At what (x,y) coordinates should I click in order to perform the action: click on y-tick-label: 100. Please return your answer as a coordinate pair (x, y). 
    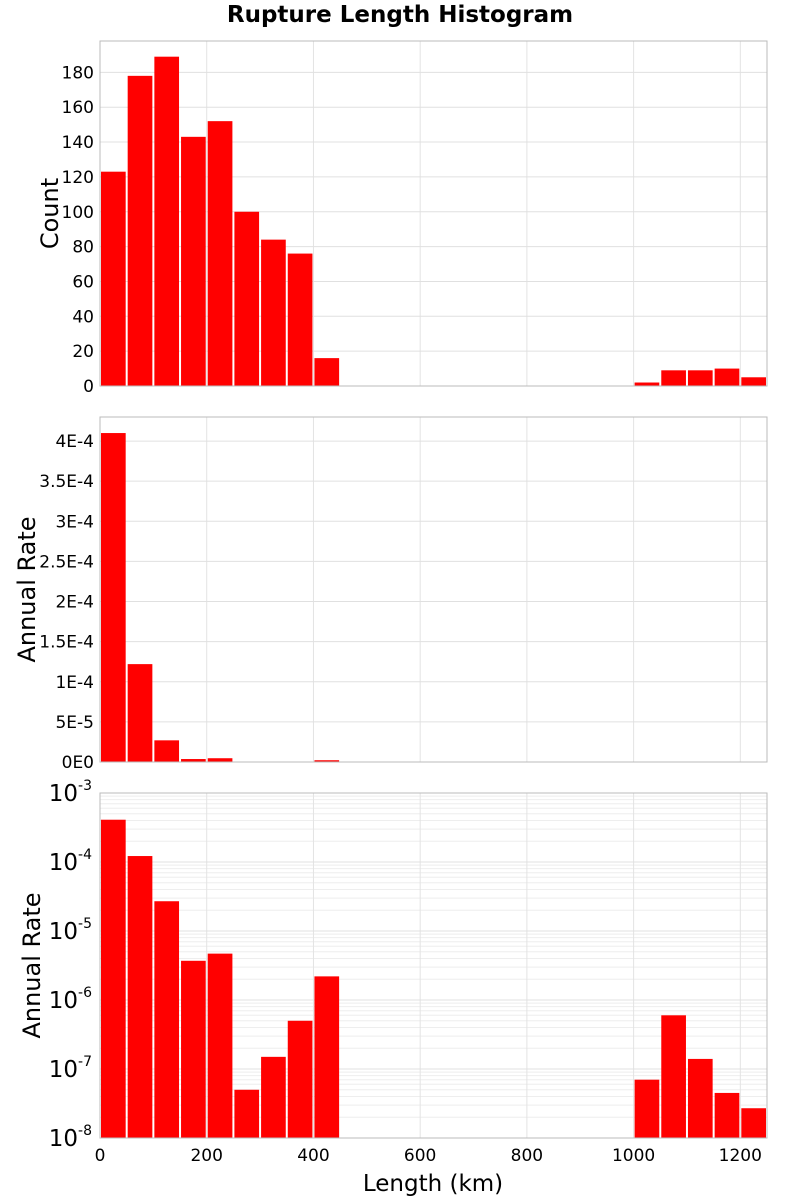
    Looking at the image, I should click on (78, 213).